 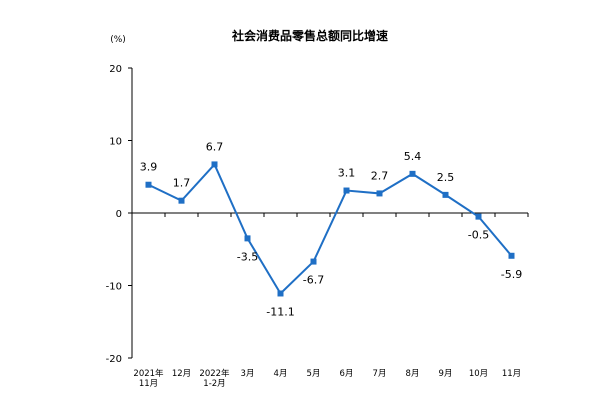 I want to click on x-tick-label: 10月, so click(x=478, y=374).